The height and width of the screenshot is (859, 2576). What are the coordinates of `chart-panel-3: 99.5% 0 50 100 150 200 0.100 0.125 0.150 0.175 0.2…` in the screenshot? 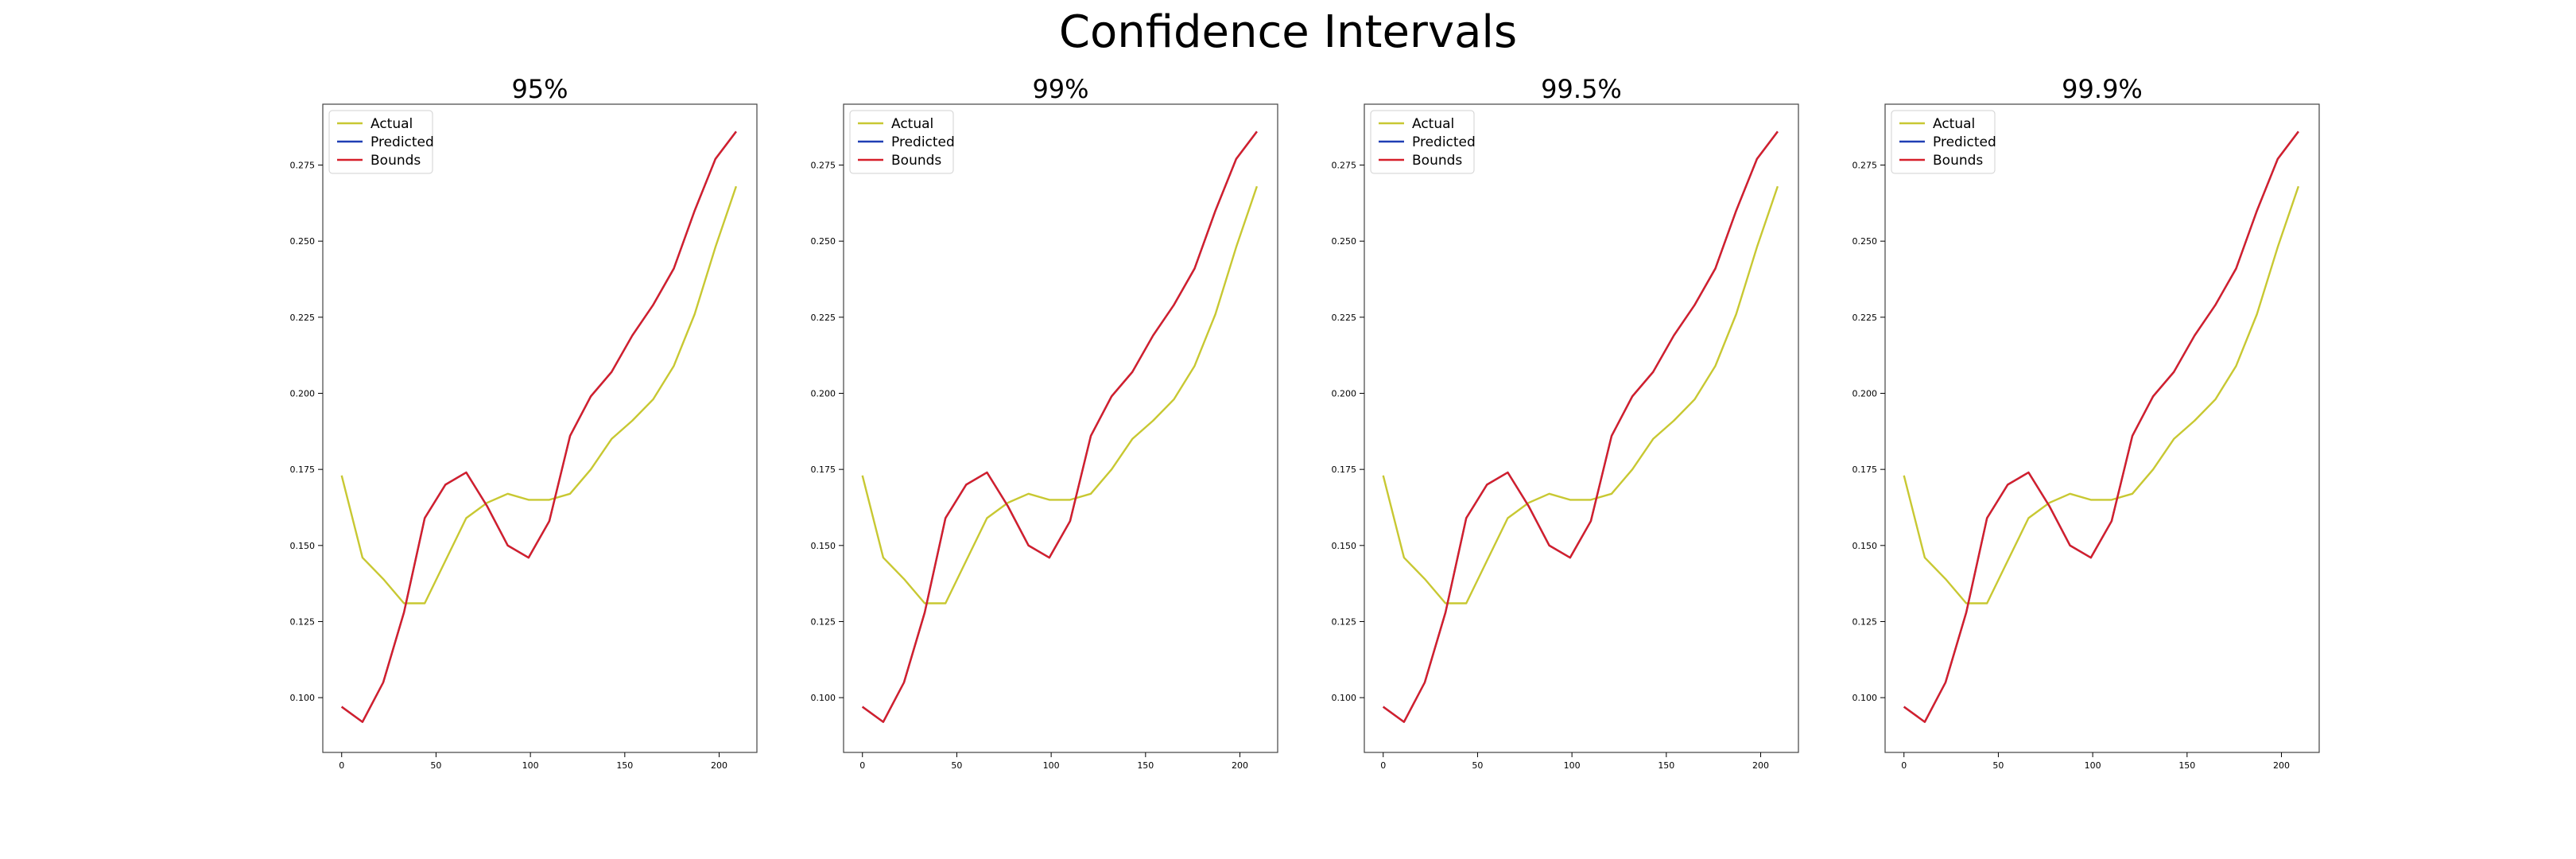 It's located at (1566, 422).